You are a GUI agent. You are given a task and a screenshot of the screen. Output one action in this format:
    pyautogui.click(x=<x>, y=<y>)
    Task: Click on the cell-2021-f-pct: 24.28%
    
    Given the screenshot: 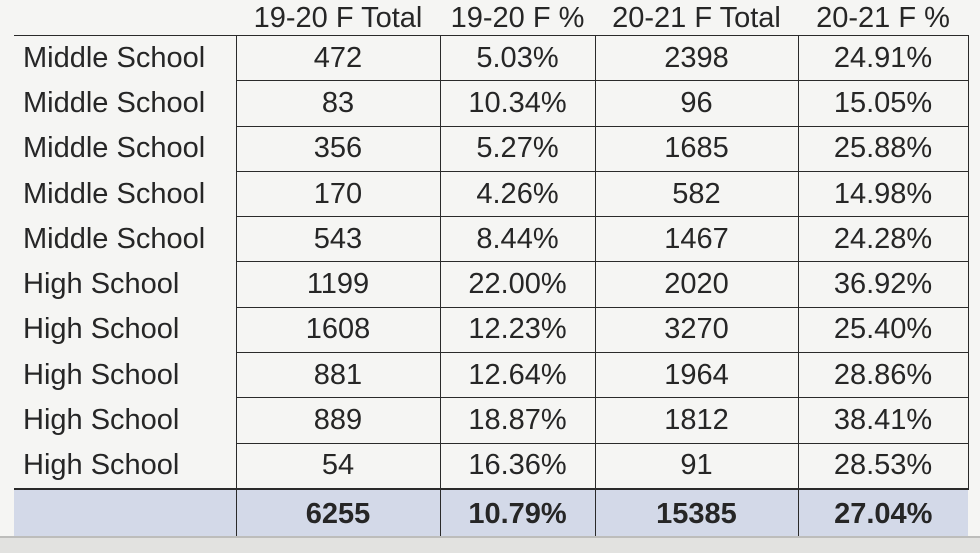 What is the action you would take?
    pyautogui.click(x=883, y=239)
    